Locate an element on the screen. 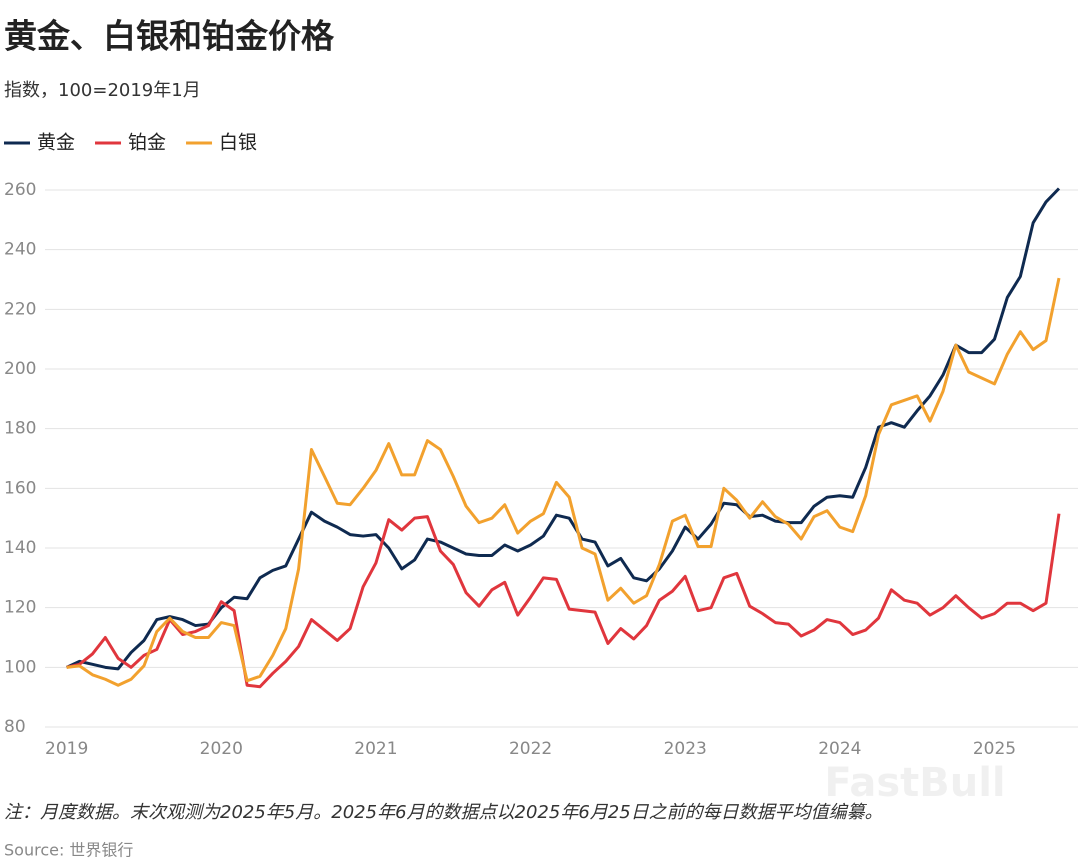 This screenshot has width=1080, height=867. legend-label: 黄金 is located at coordinates (56, 143).